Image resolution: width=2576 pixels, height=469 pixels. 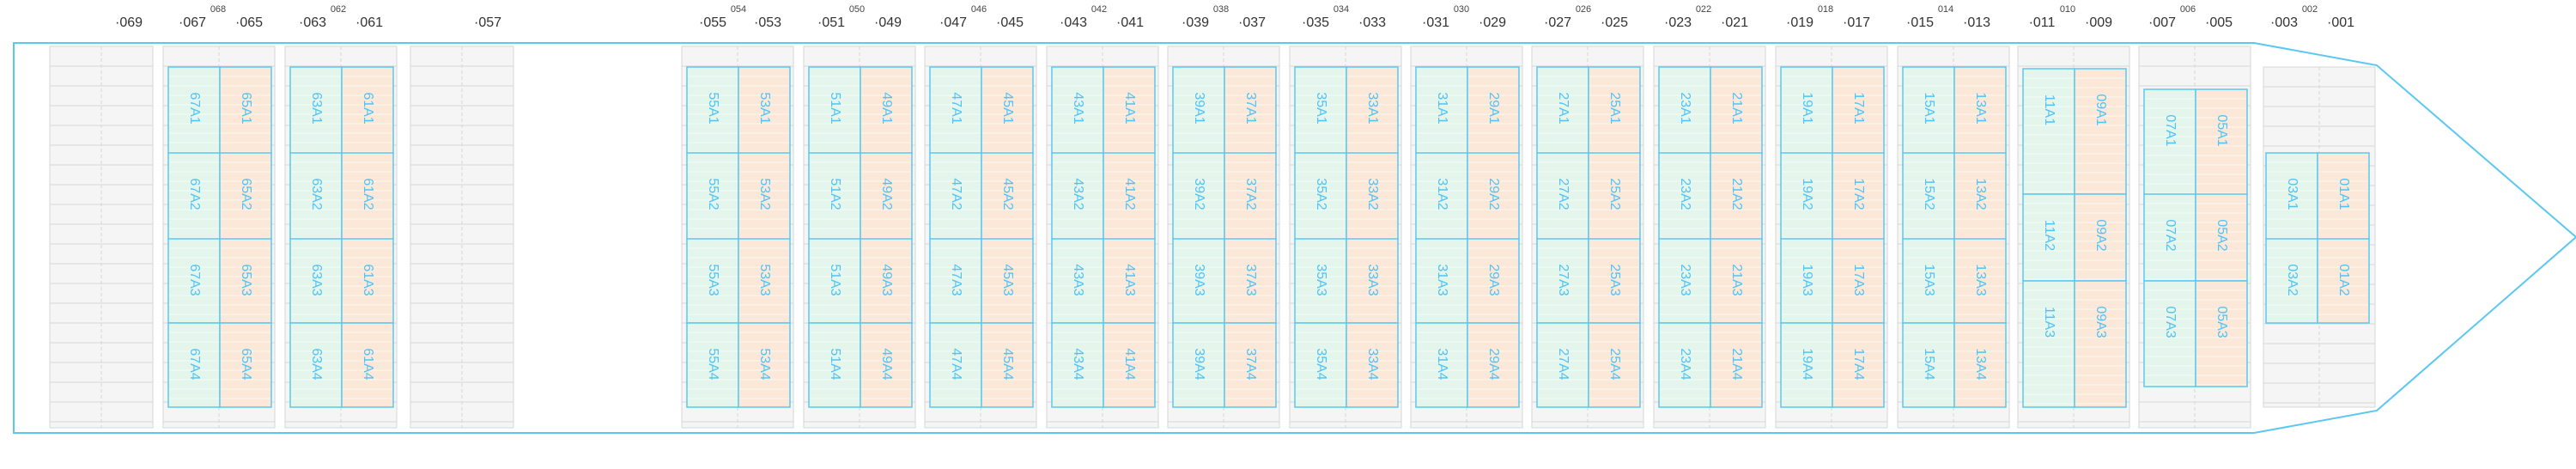 What do you see at coordinates (2048, 237) in the screenshot?
I see `container-slot-11A2: 11A2` at bounding box center [2048, 237].